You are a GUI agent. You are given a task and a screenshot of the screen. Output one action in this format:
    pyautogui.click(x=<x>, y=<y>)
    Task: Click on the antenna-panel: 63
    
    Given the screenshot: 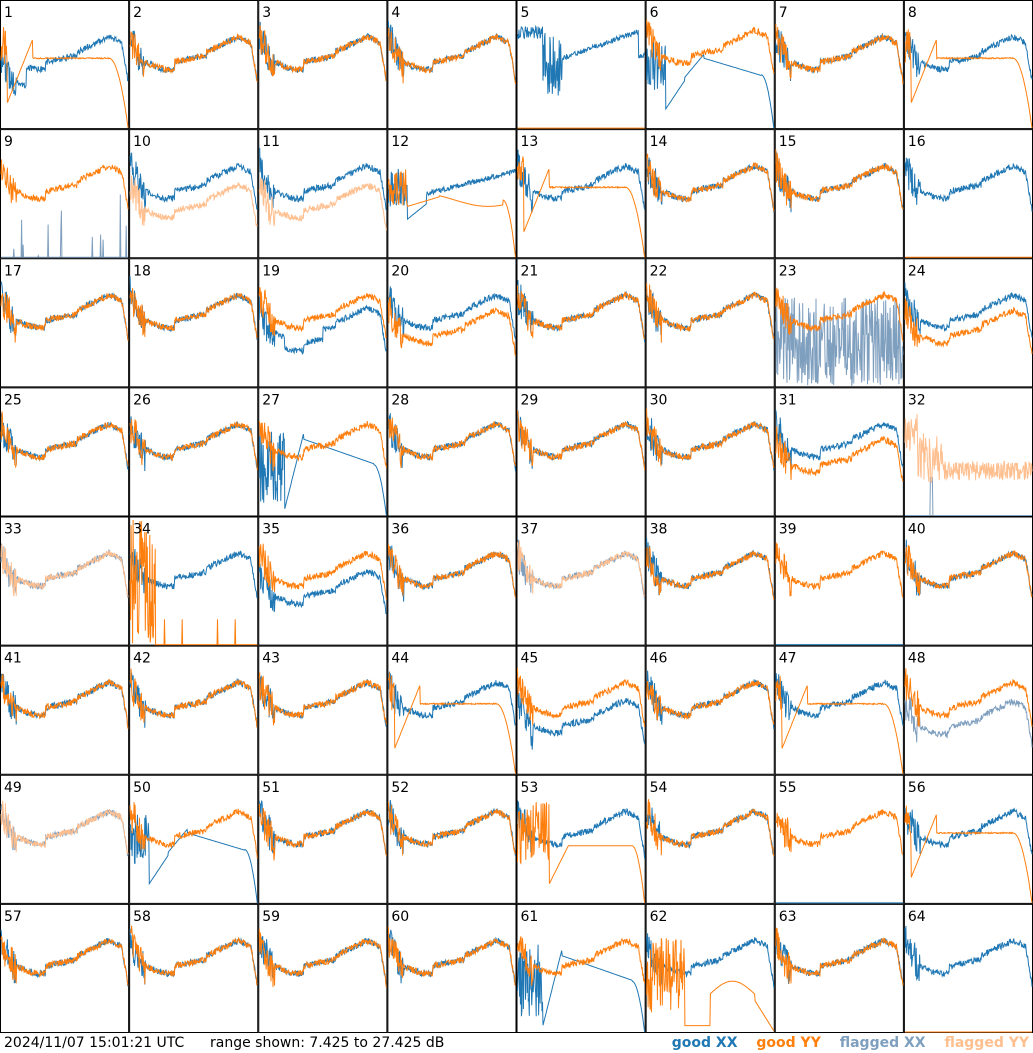 What is the action you would take?
    pyautogui.click(x=839, y=968)
    